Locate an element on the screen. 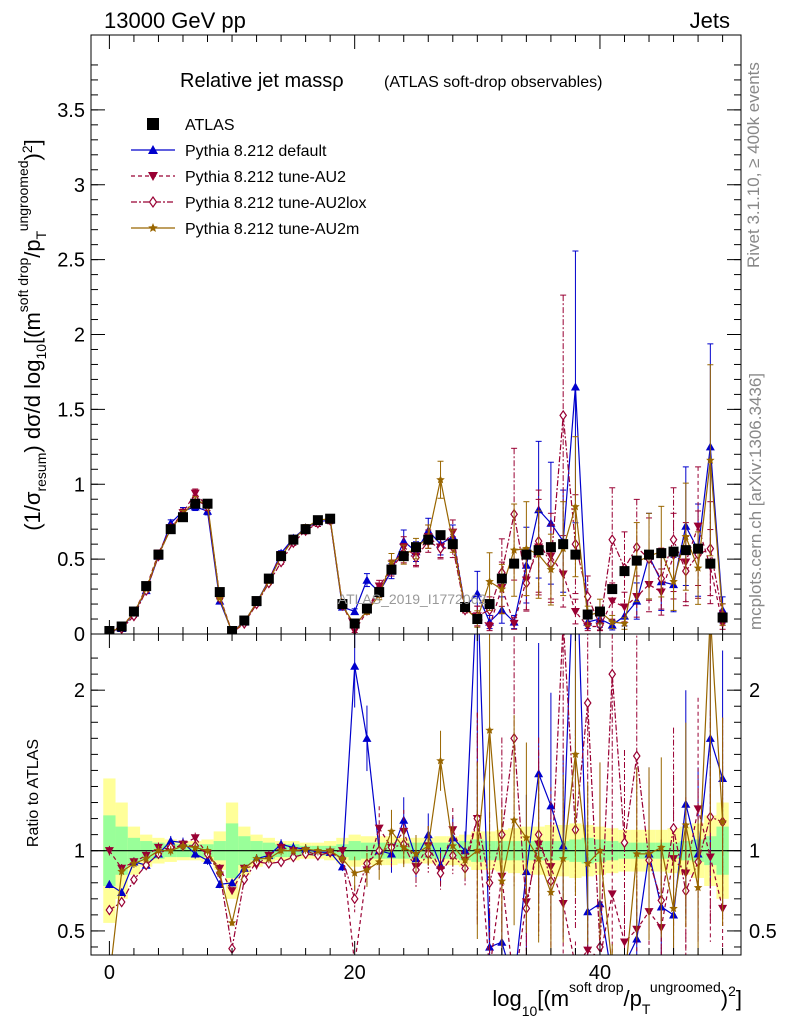 The width and height of the screenshot is (786, 1024). series-atlas-main is located at coordinates (416, 566).